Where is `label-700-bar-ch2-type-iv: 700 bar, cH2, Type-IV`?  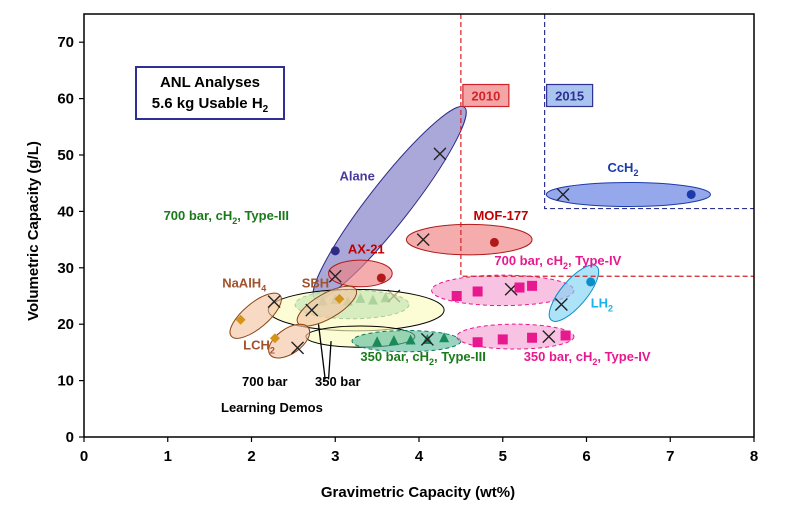 label-700-bar-ch2-type-iv: 700 bar, cH2, Type-IV is located at coordinates (557, 262).